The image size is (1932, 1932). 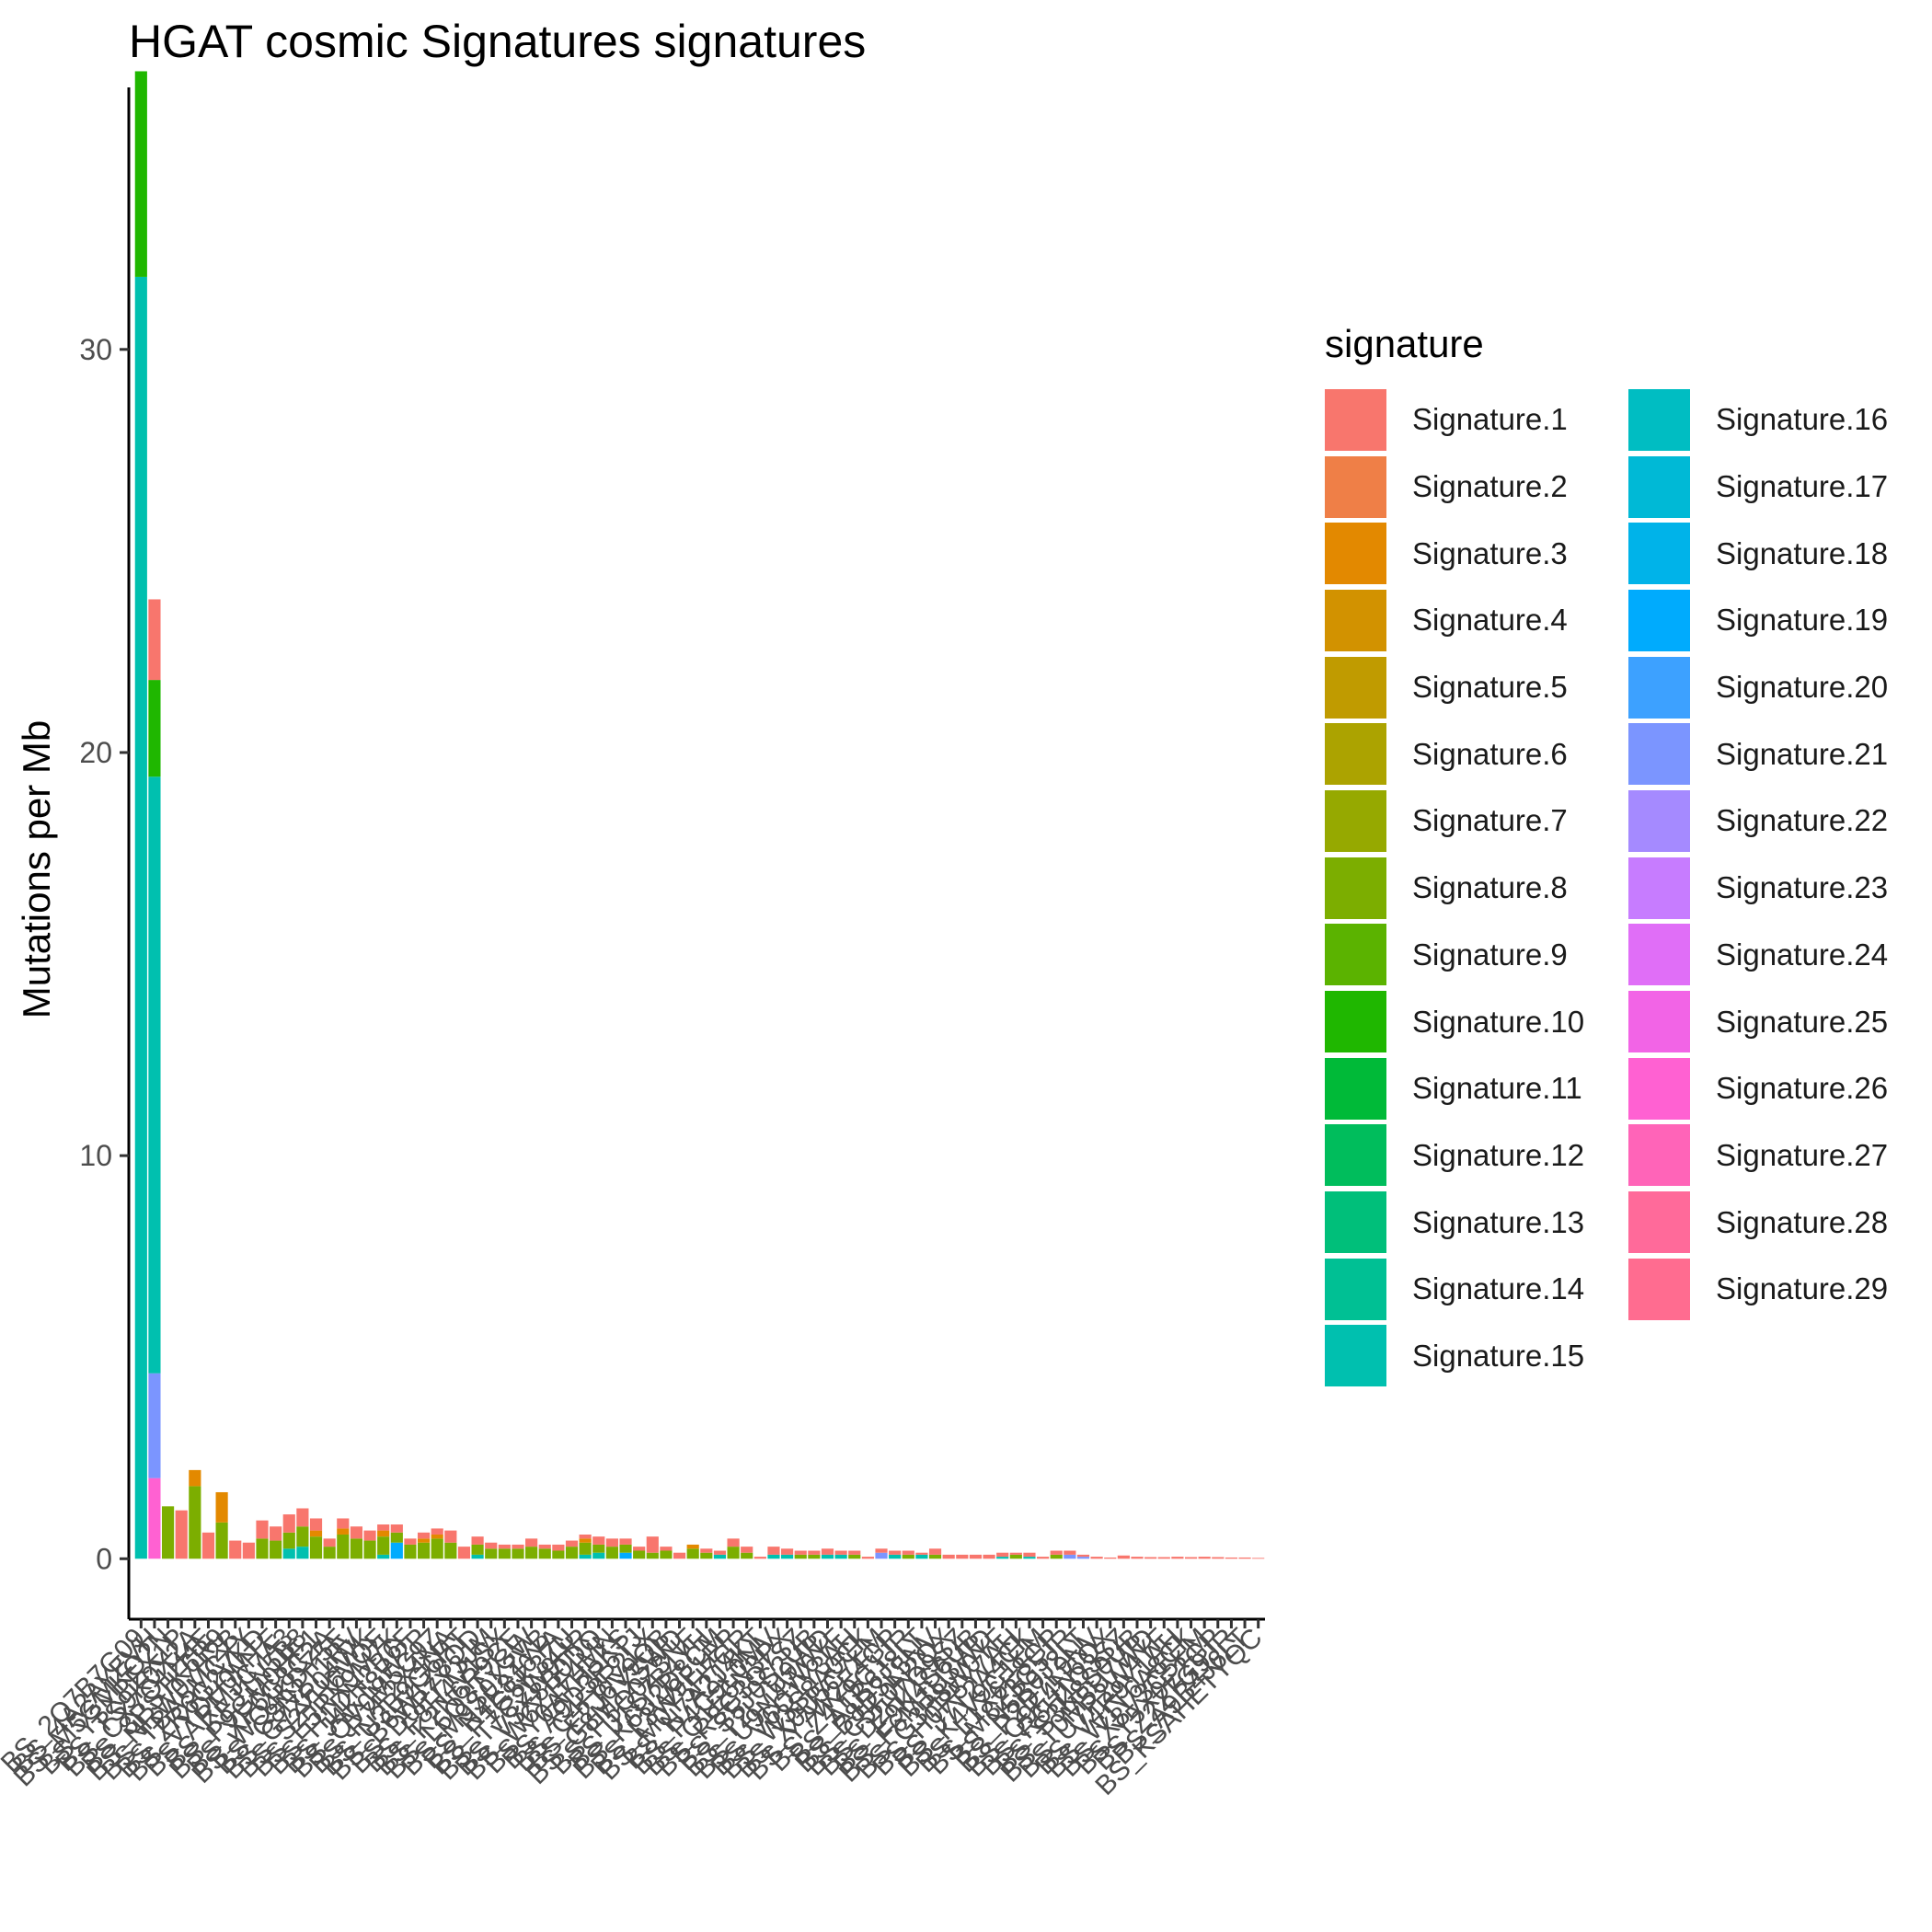 I want to click on legend-label: Signature.1, so click(x=1490, y=419).